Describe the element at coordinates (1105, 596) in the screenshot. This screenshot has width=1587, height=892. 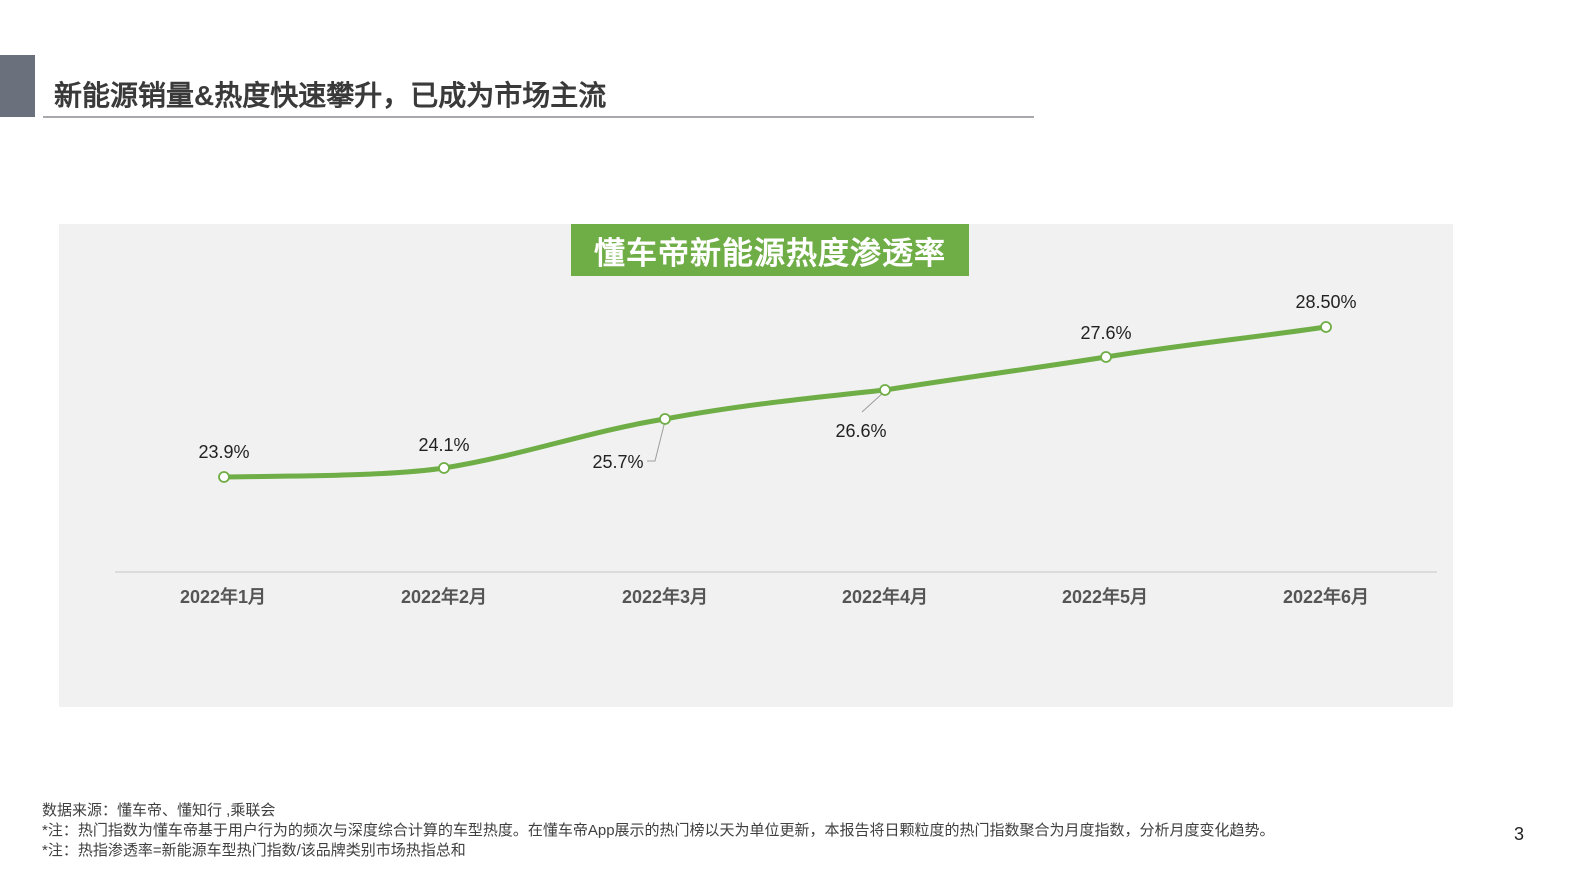
I see `x-tick-label: 2022年5月` at that location.